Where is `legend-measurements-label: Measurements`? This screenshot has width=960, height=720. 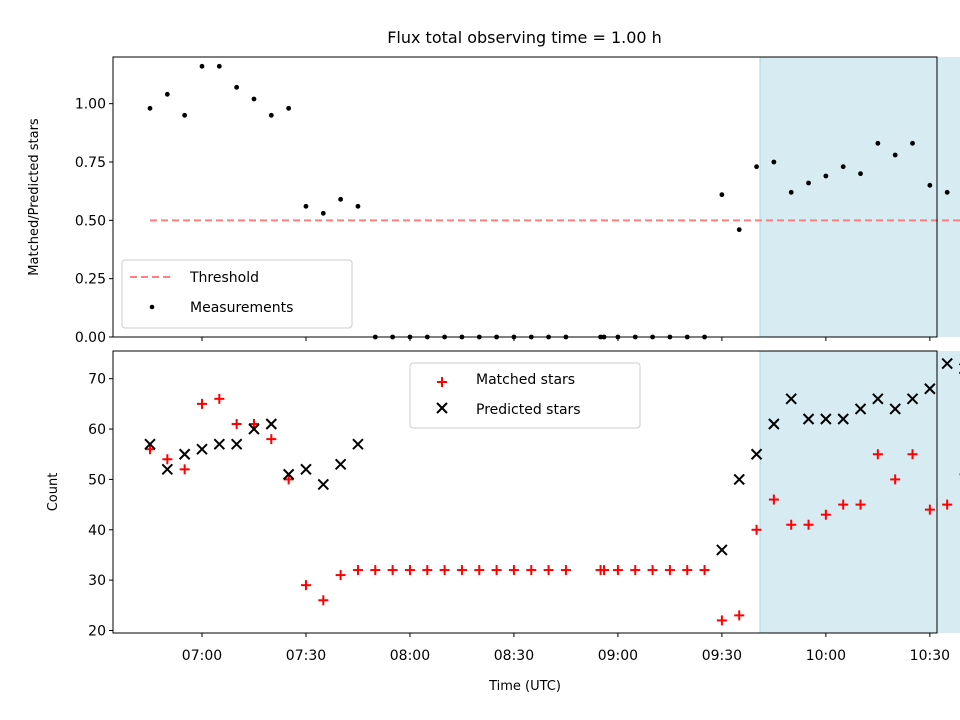
legend-measurements-label: Measurements is located at coordinates (241, 308).